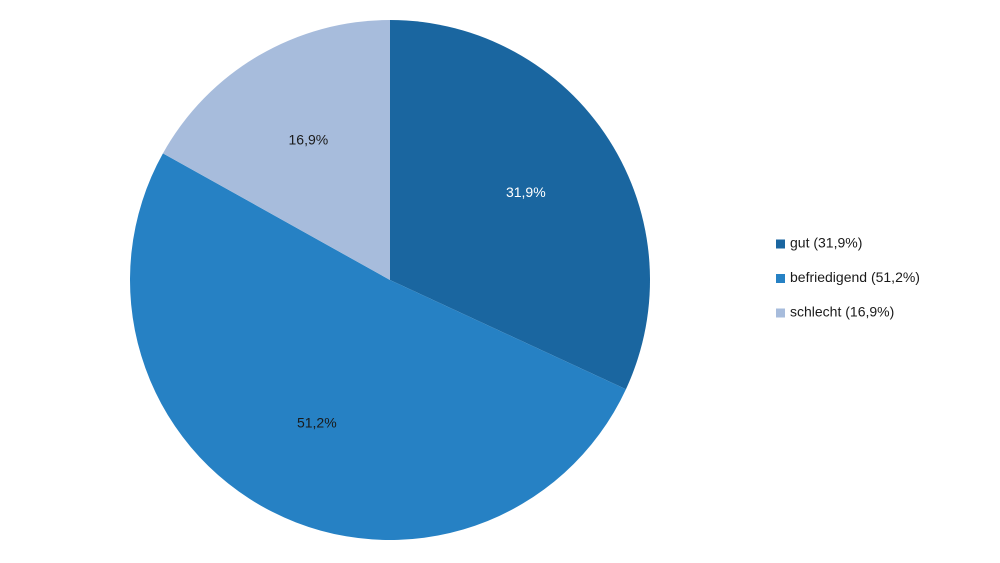 This screenshot has width=1000, height=563. Describe the element at coordinates (855, 277) in the screenshot. I see `legend-label: befriedigend (51,2%)` at that location.